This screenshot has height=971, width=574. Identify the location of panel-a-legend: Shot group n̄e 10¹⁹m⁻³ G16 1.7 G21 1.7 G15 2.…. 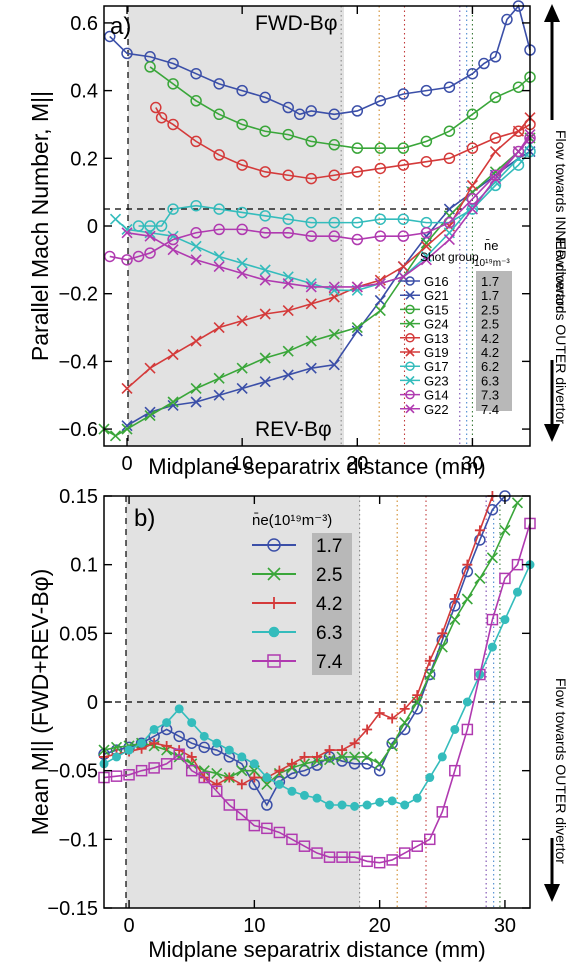
(456, 327).